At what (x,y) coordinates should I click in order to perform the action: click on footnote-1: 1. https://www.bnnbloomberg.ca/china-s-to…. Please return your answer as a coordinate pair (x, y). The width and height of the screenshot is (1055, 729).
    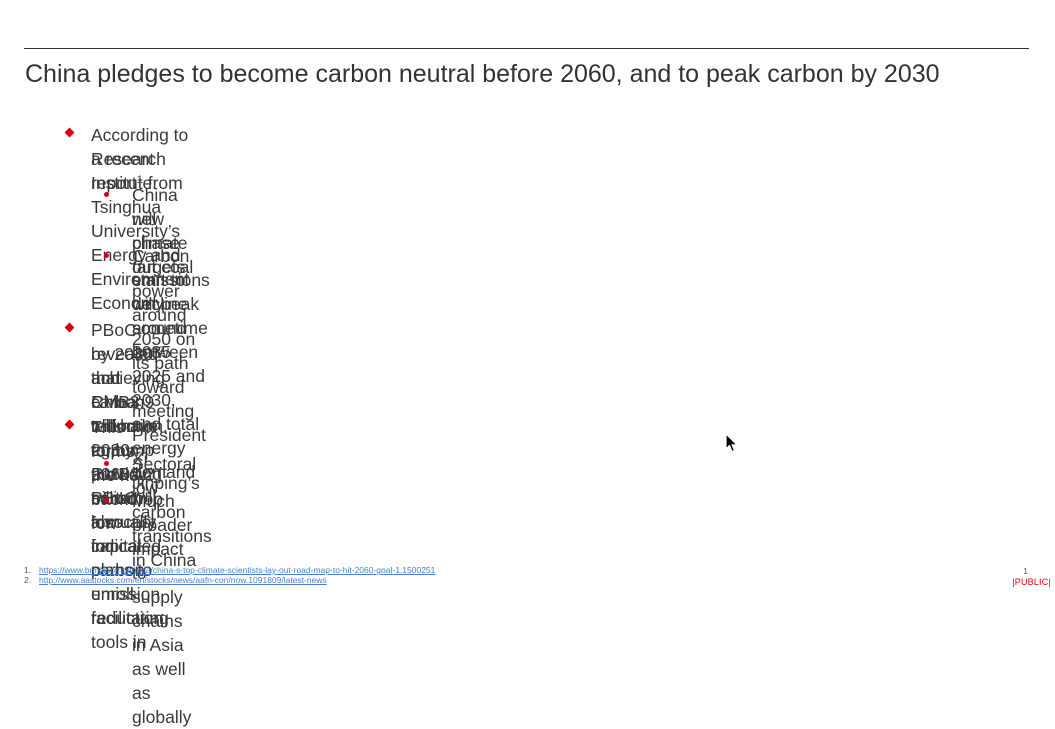
    Looking at the image, I should click on (230, 570).